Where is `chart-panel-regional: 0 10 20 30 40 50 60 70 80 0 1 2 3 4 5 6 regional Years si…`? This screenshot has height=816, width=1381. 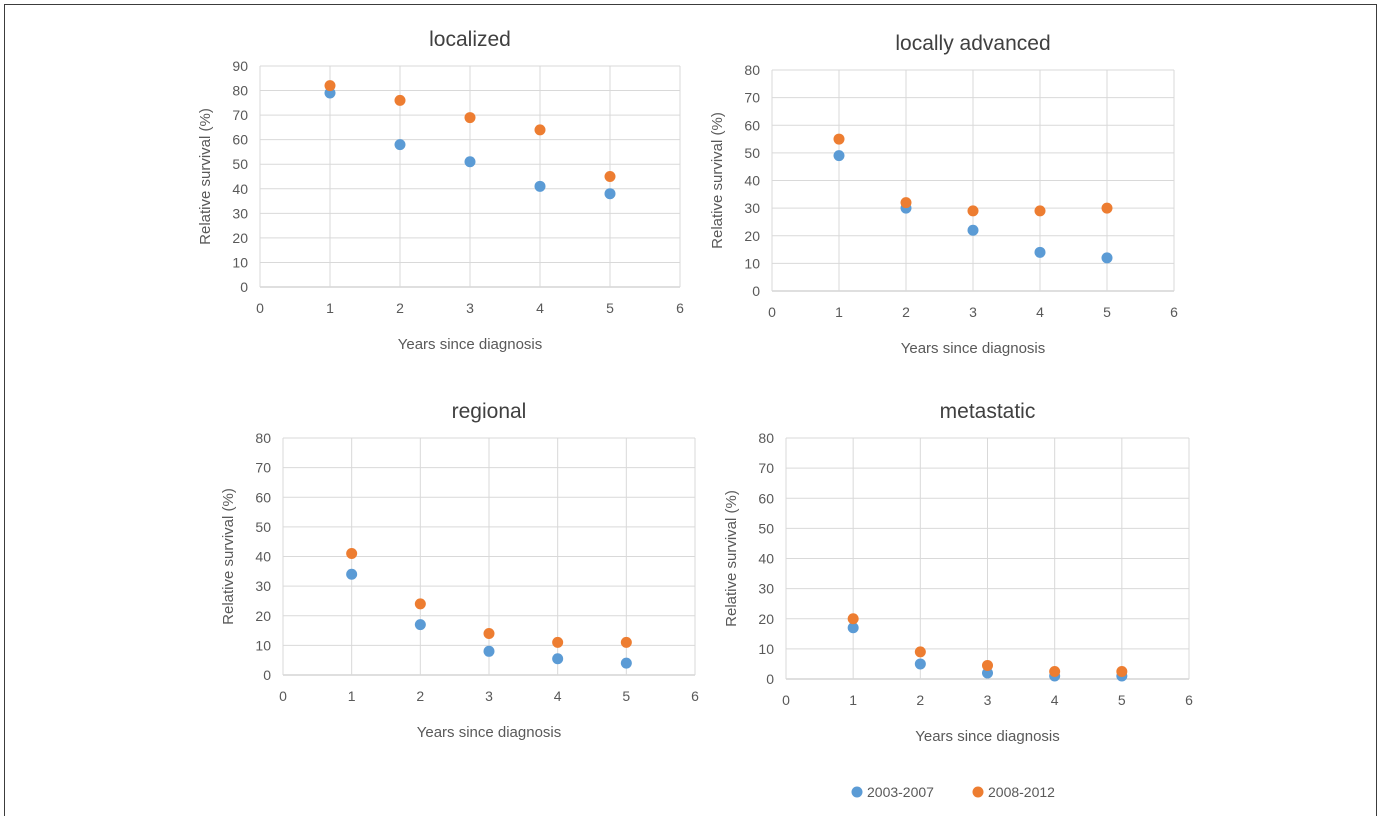 chart-panel-regional: 0 10 20 30 40 50 60 70 80 0 1 2 3 4 5 6 regional Years si… is located at coordinates (459, 570).